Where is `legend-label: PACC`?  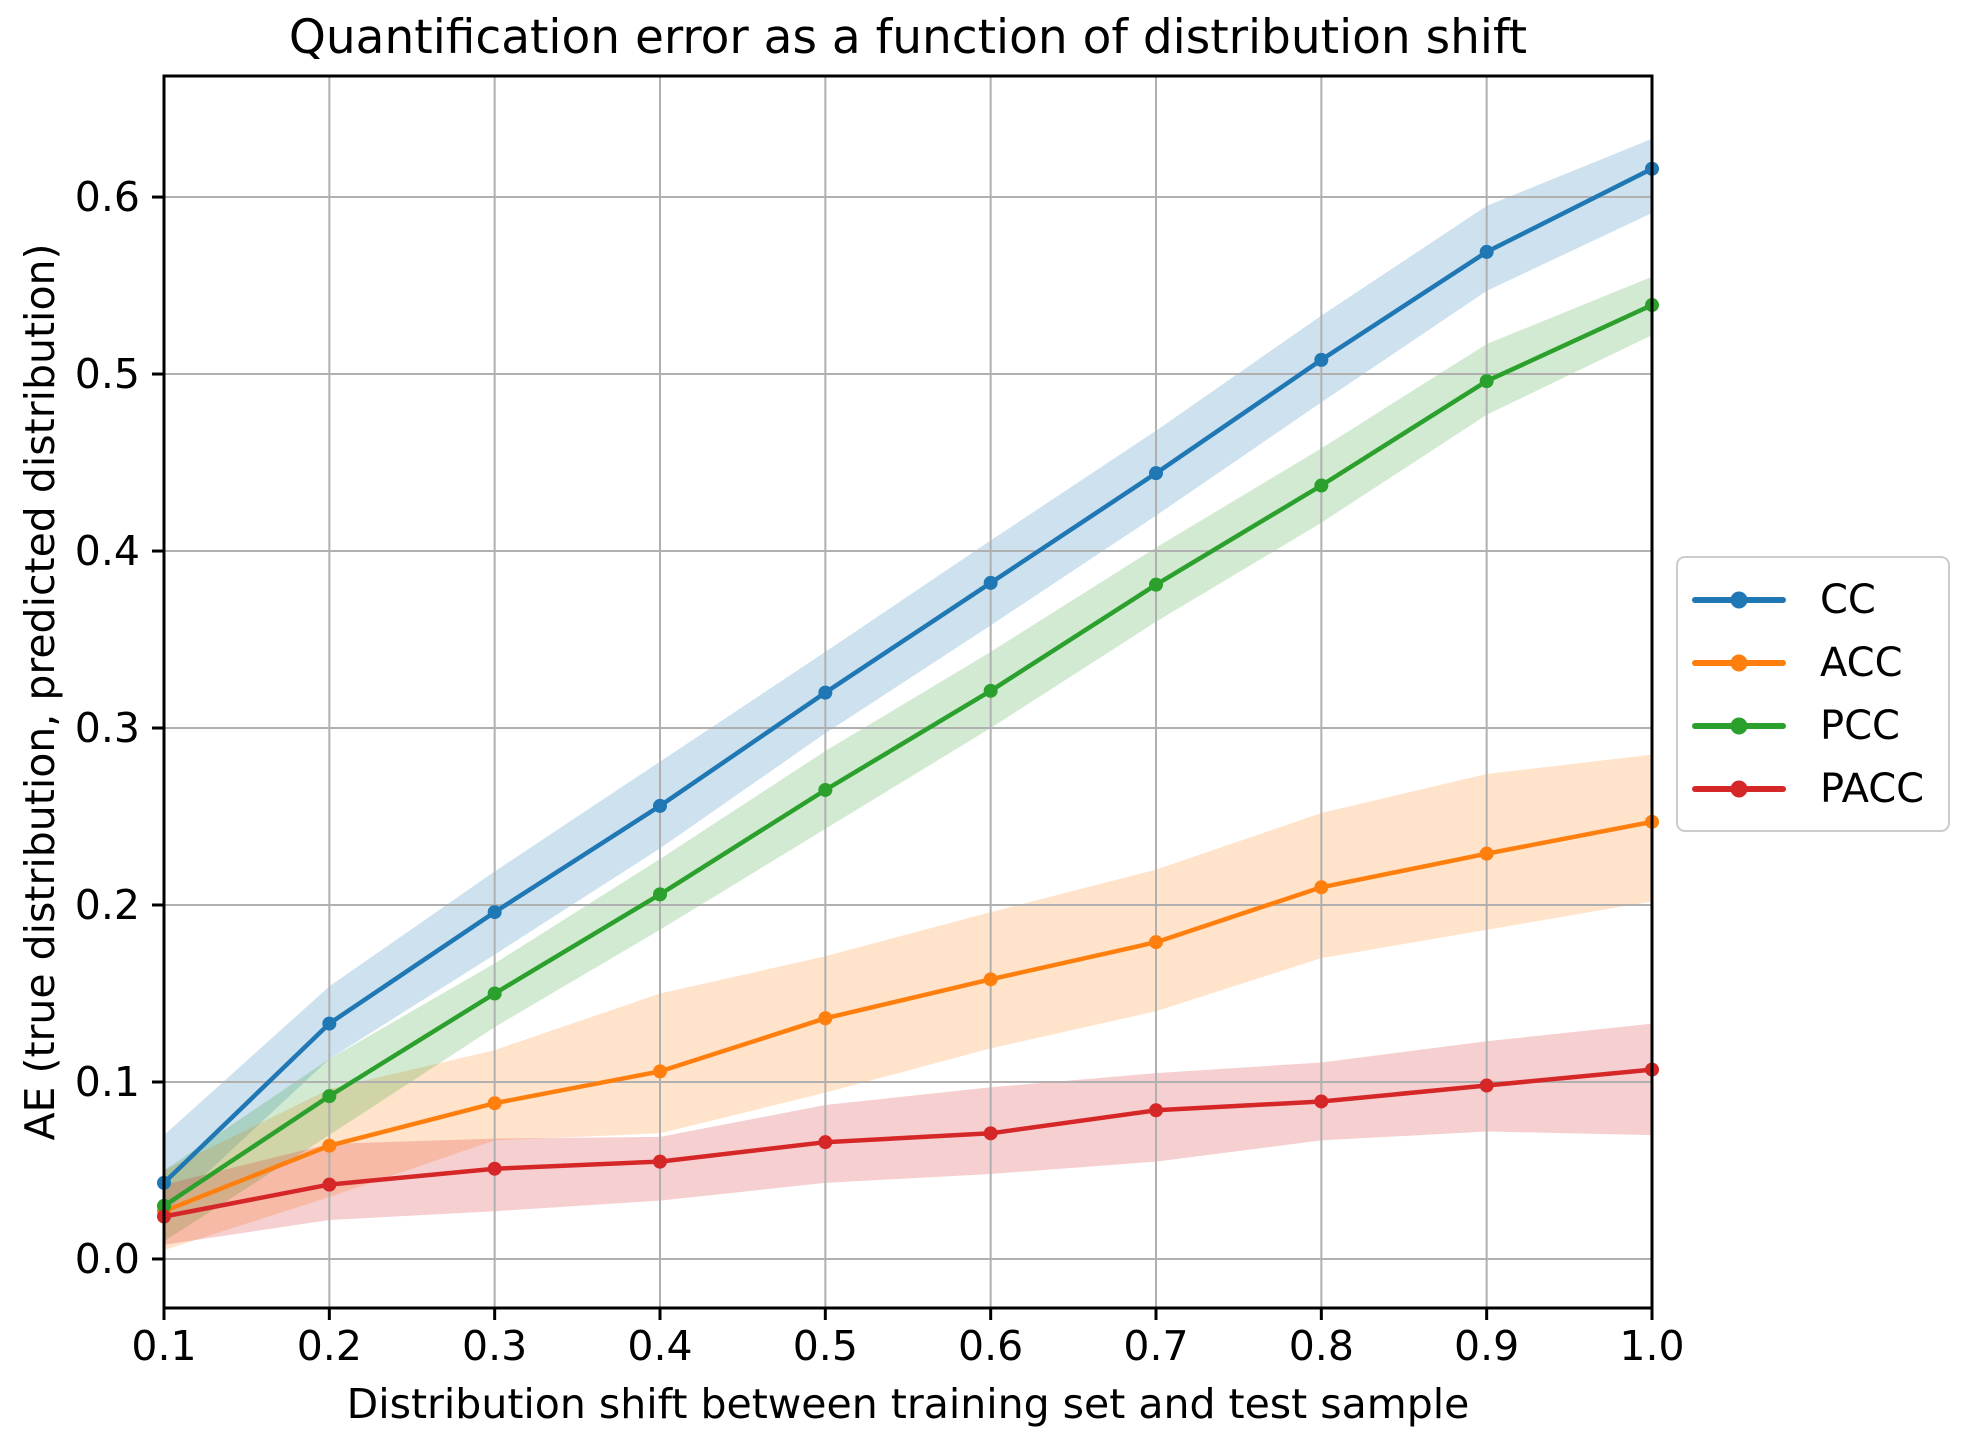 legend-label: PACC is located at coordinates (1872, 788).